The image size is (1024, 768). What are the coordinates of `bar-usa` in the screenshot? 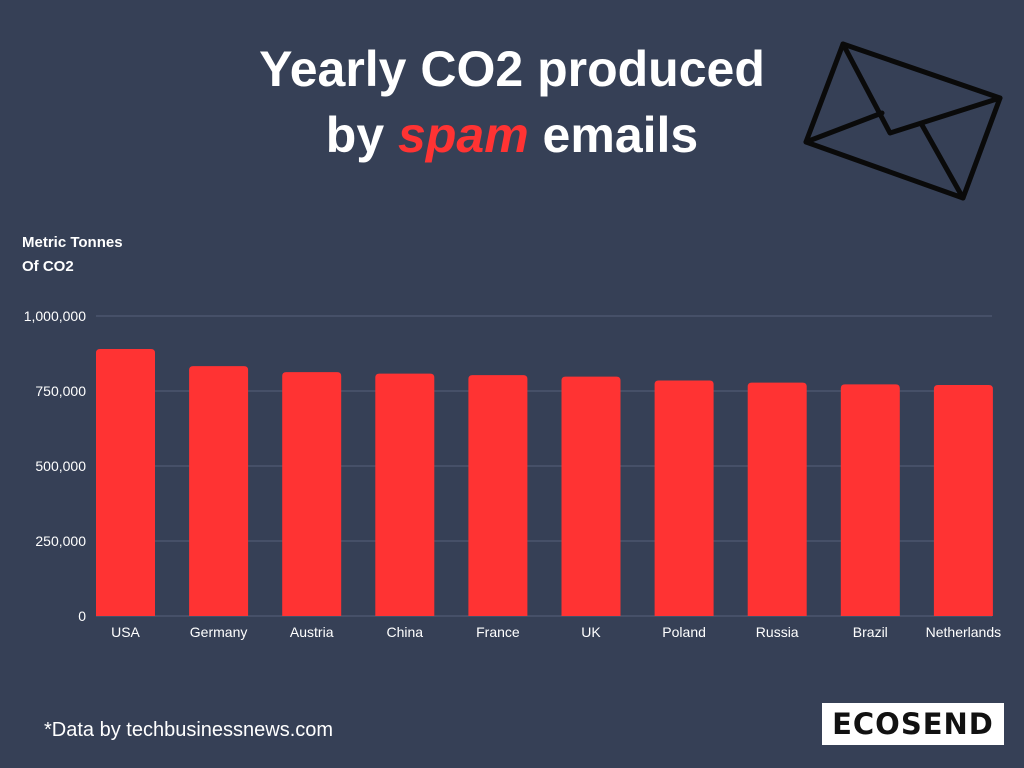 It's located at (125, 482).